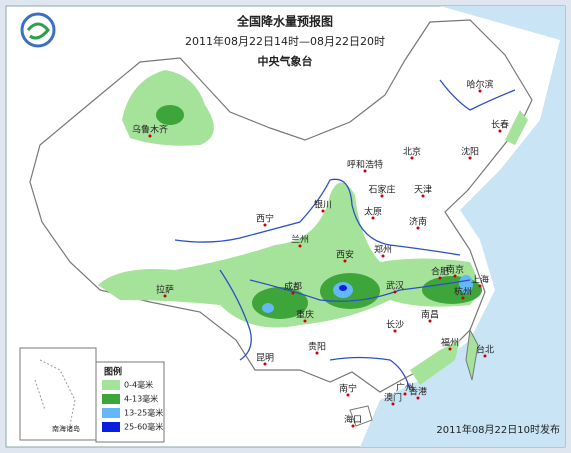  I want to click on city-label: 拉萨, so click(165, 290).